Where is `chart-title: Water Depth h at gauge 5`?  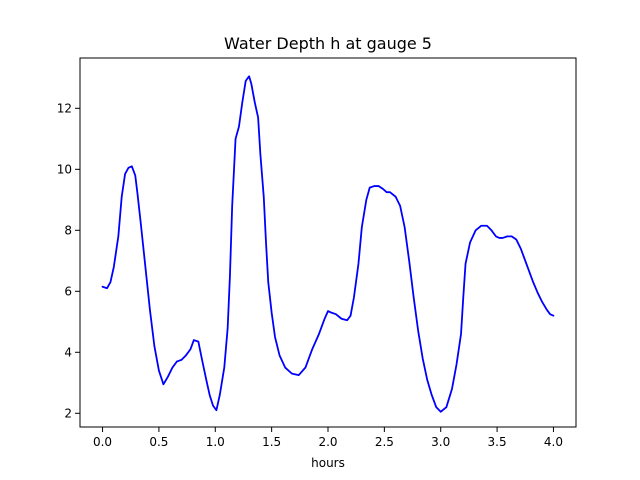
chart-title: Water Depth h at gauge 5 is located at coordinates (328, 43).